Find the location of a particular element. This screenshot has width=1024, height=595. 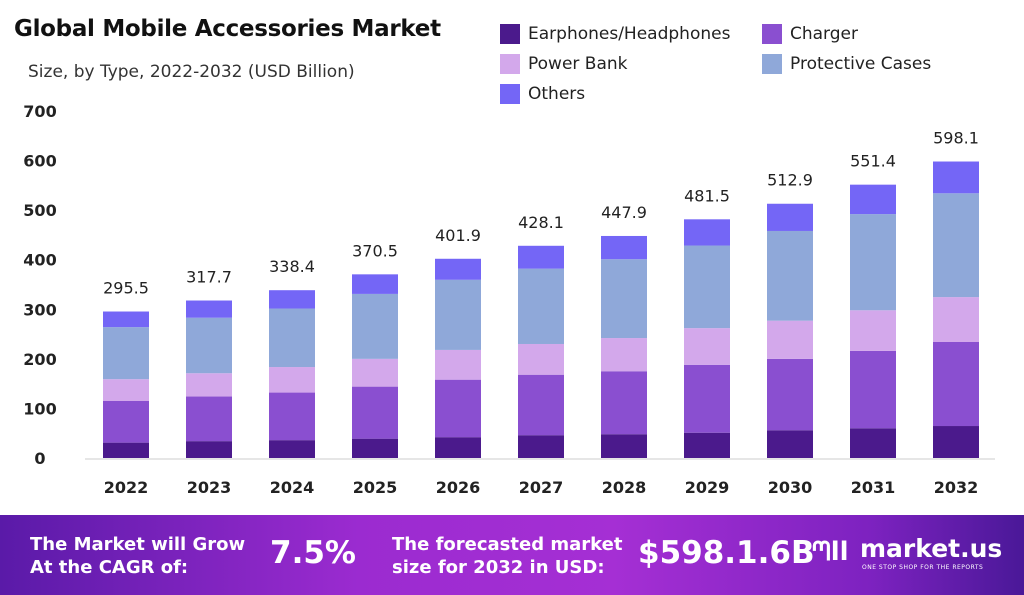

legend-item: Earphones/Headphones is located at coordinates (631, 34).